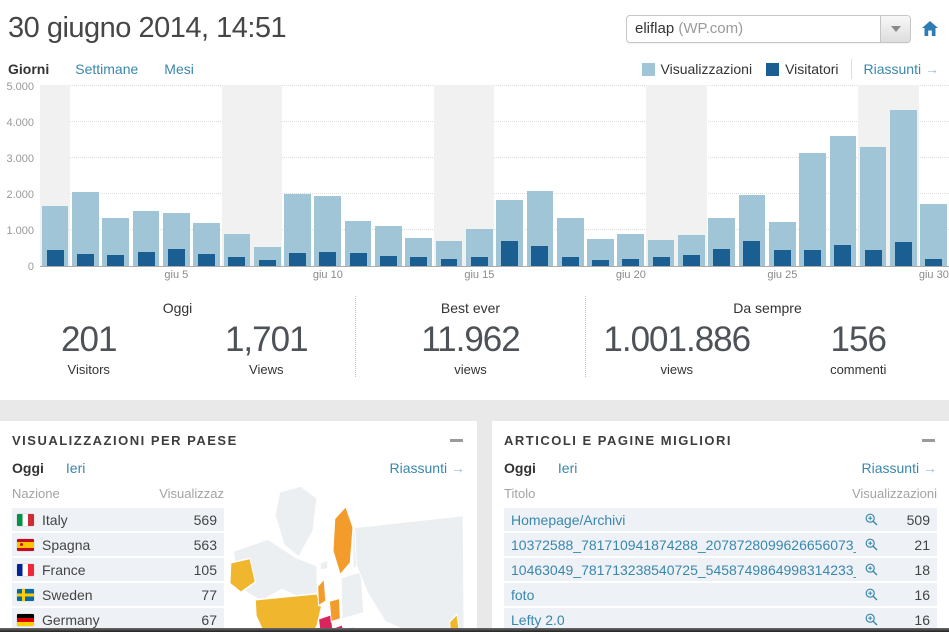 Image resolution: width=949 pixels, height=632 pixels. What do you see at coordinates (895, 29) in the screenshot?
I see `site-select-arrow-button` at bounding box center [895, 29].